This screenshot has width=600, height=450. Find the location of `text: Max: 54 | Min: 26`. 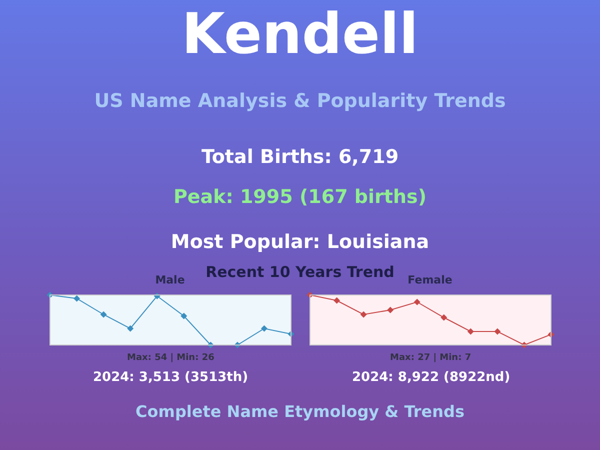

text: Max: 54 | Min: 26 is located at coordinates (170, 358).